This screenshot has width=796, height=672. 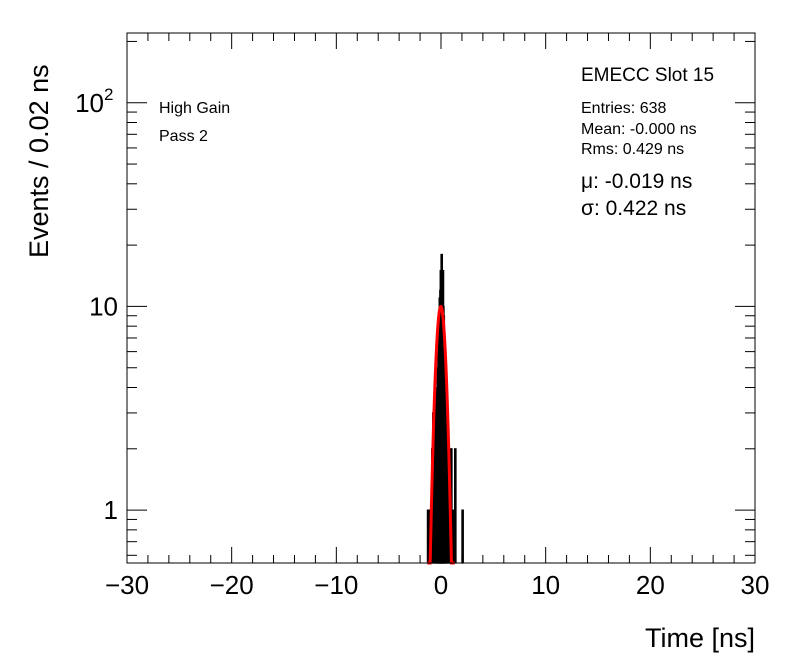 What do you see at coordinates (194, 108) in the screenshot?
I see `gain-label: High Gain` at bounding box center [194, 108].